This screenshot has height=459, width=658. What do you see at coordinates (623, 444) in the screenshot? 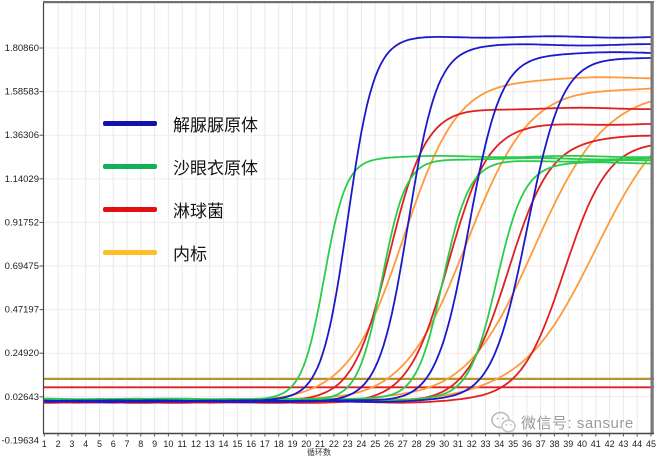
I see `x-tick-label: 43` at bounding box center [623, 444].